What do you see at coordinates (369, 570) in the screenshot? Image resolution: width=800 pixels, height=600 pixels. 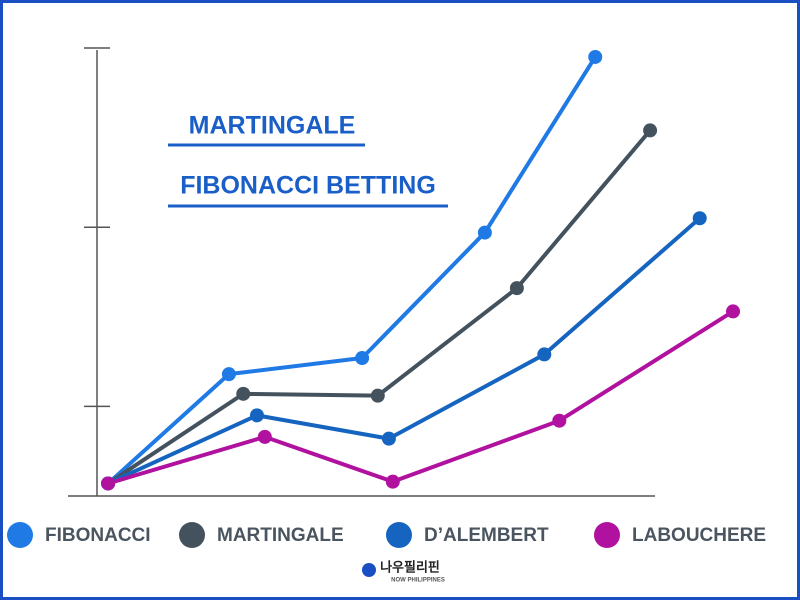 I see `logo-icon` at bounding box center [369, 570].